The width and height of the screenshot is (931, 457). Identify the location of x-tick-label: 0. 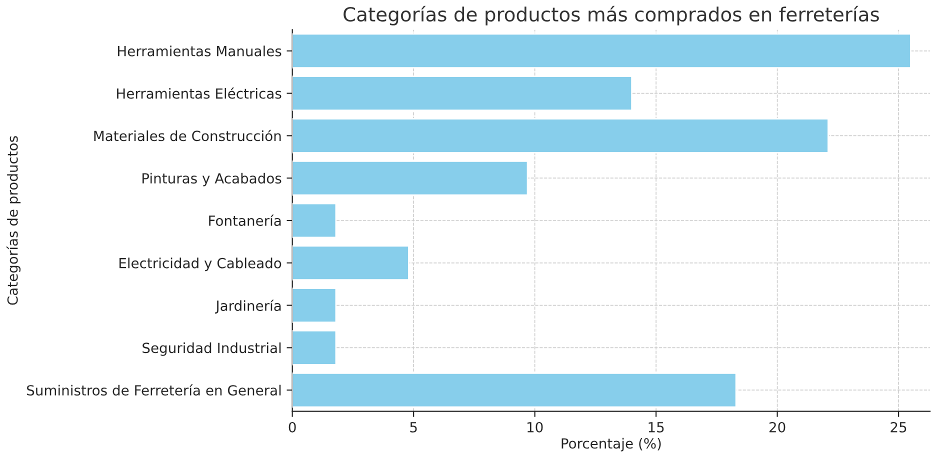
(292, 427).